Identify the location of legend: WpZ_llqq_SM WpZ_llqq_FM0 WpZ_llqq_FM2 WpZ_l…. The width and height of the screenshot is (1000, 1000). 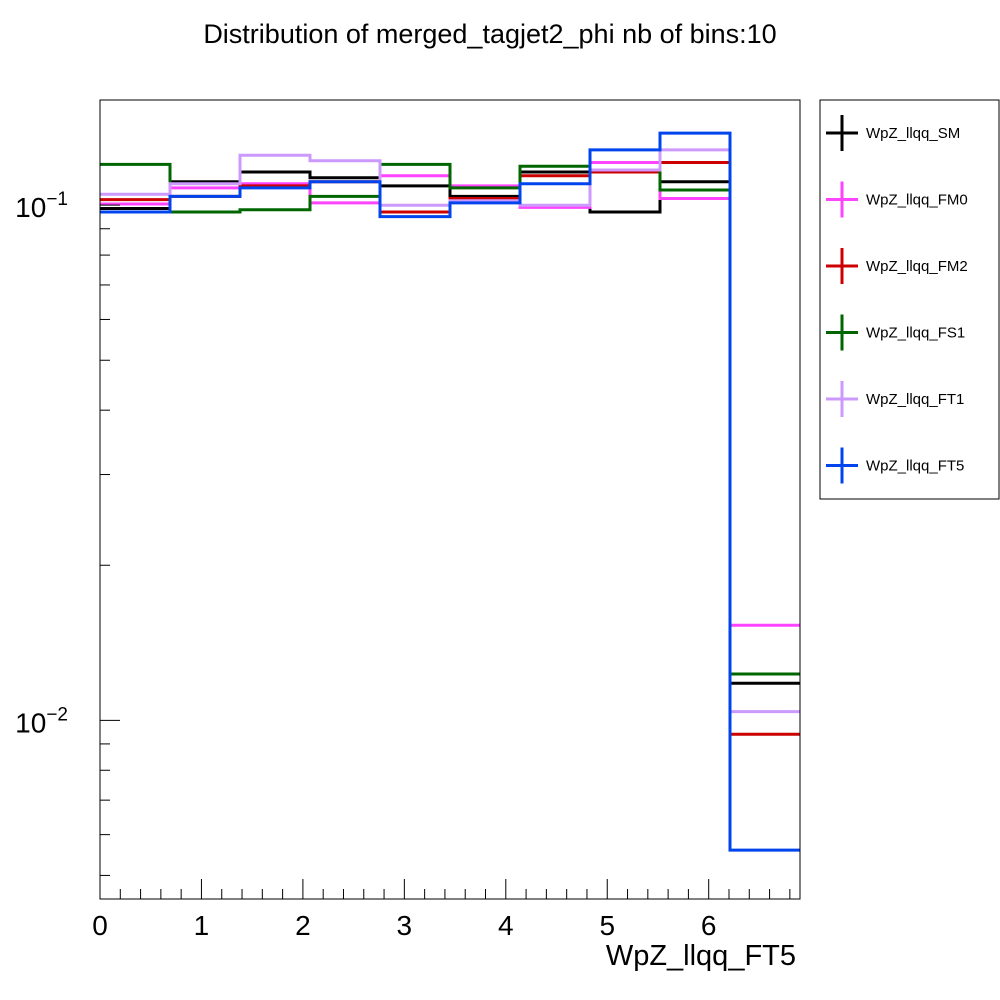
(909, 299).